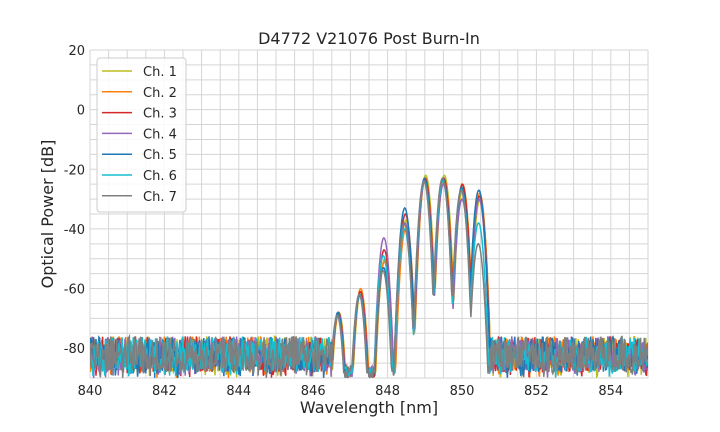 This screenshot has height=432, width=720. Describe the element at coordinates (369, 407) in the screenshot. I see `x-axis-label: Wavelength [nm]` at that location.